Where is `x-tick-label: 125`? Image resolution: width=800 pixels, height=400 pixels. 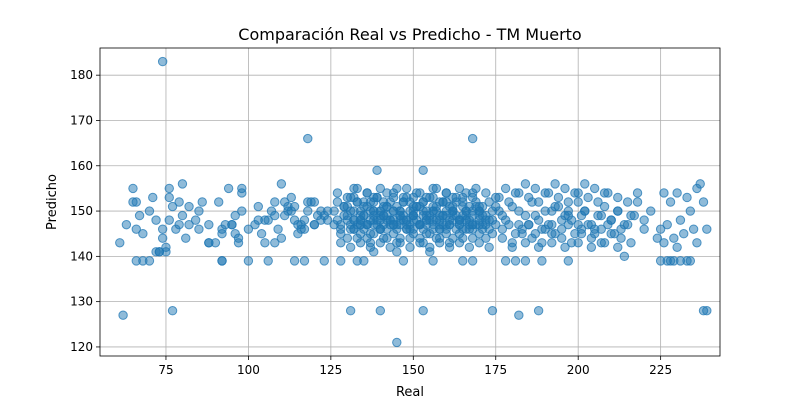
x-tick-label: 125 is located at coordinates (330, 370).